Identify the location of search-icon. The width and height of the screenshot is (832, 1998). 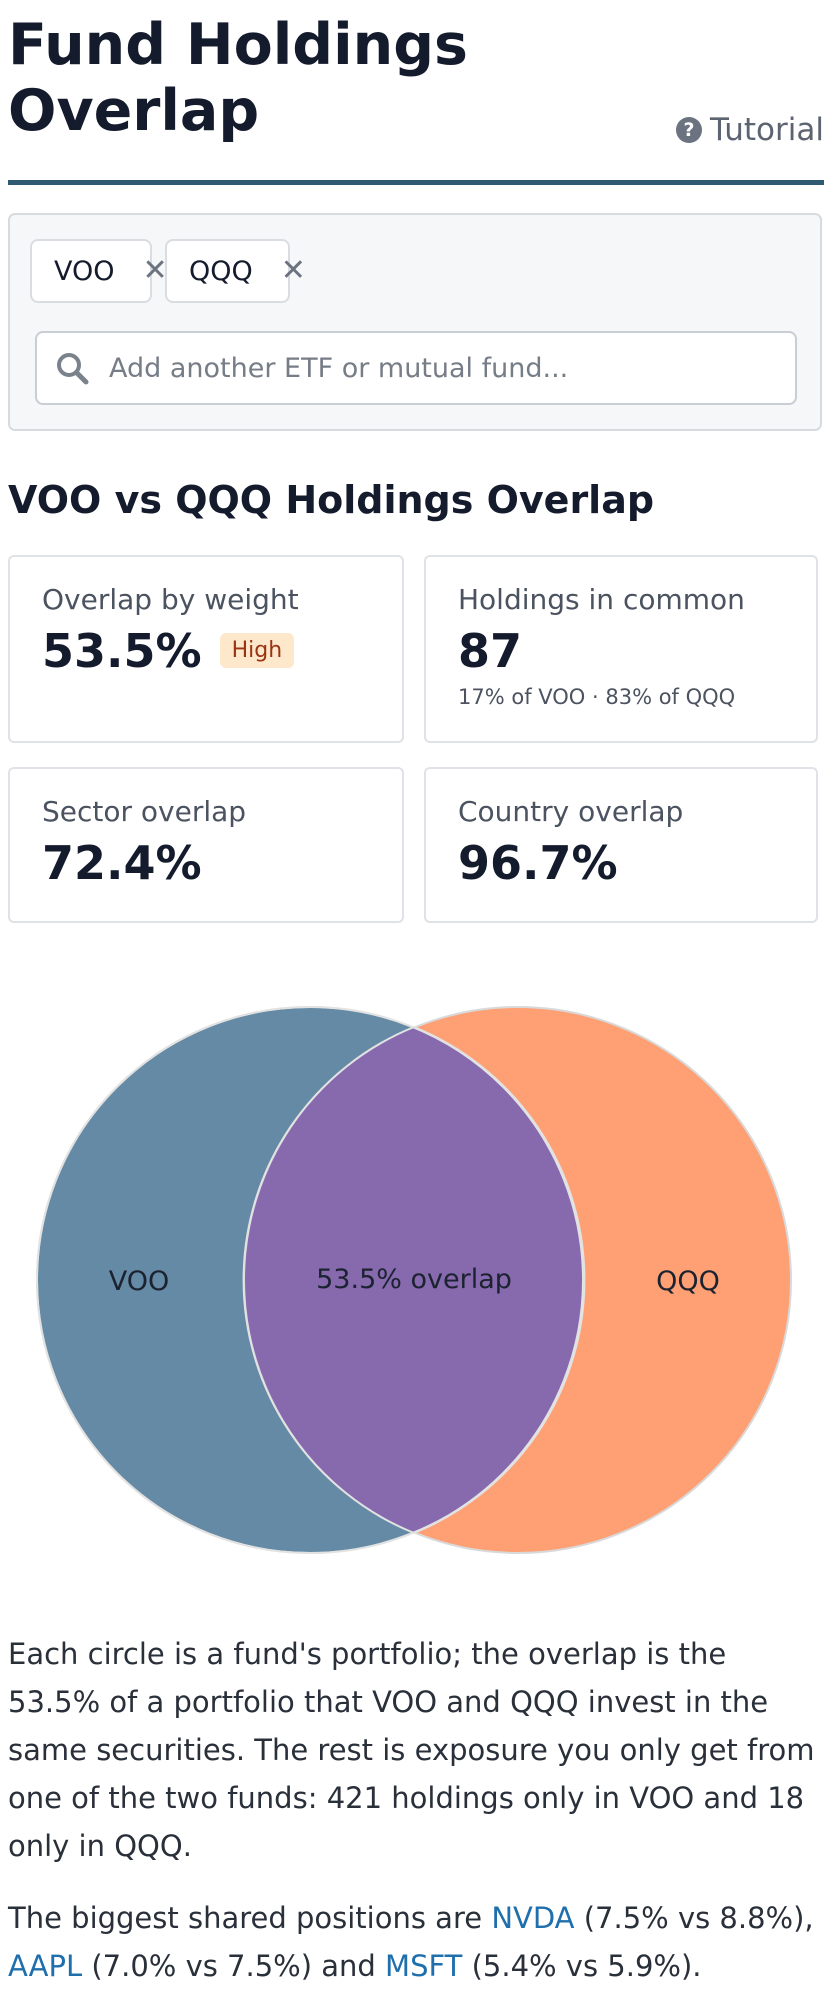
(73, 369).